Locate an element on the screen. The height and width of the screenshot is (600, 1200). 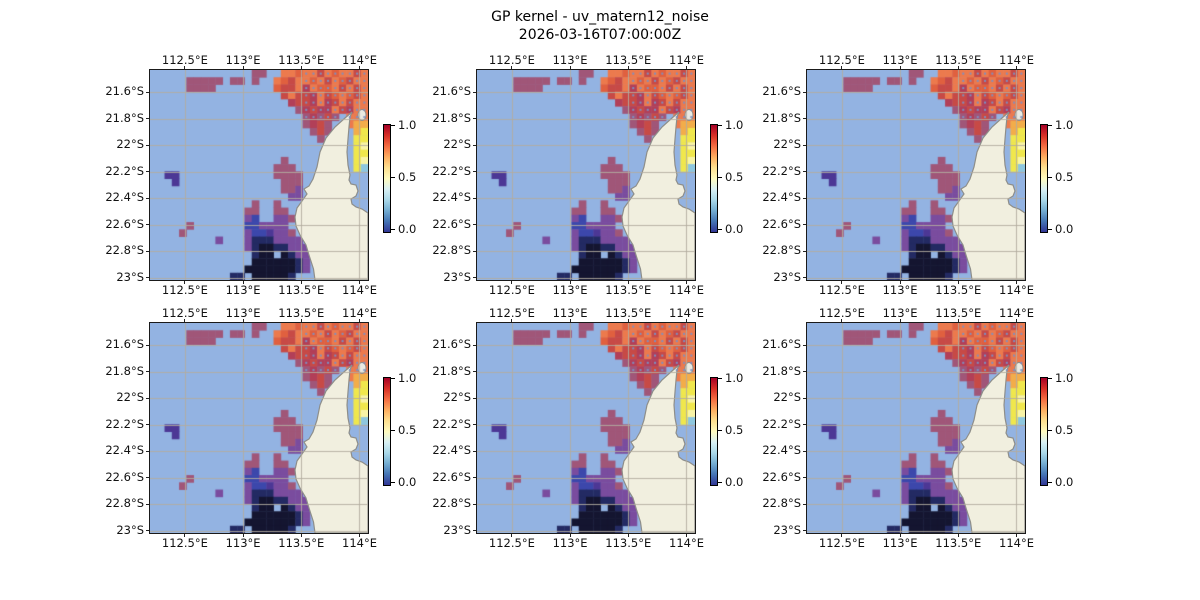
y-tick-label: 22.2°S is located at coordinates (124, 423).